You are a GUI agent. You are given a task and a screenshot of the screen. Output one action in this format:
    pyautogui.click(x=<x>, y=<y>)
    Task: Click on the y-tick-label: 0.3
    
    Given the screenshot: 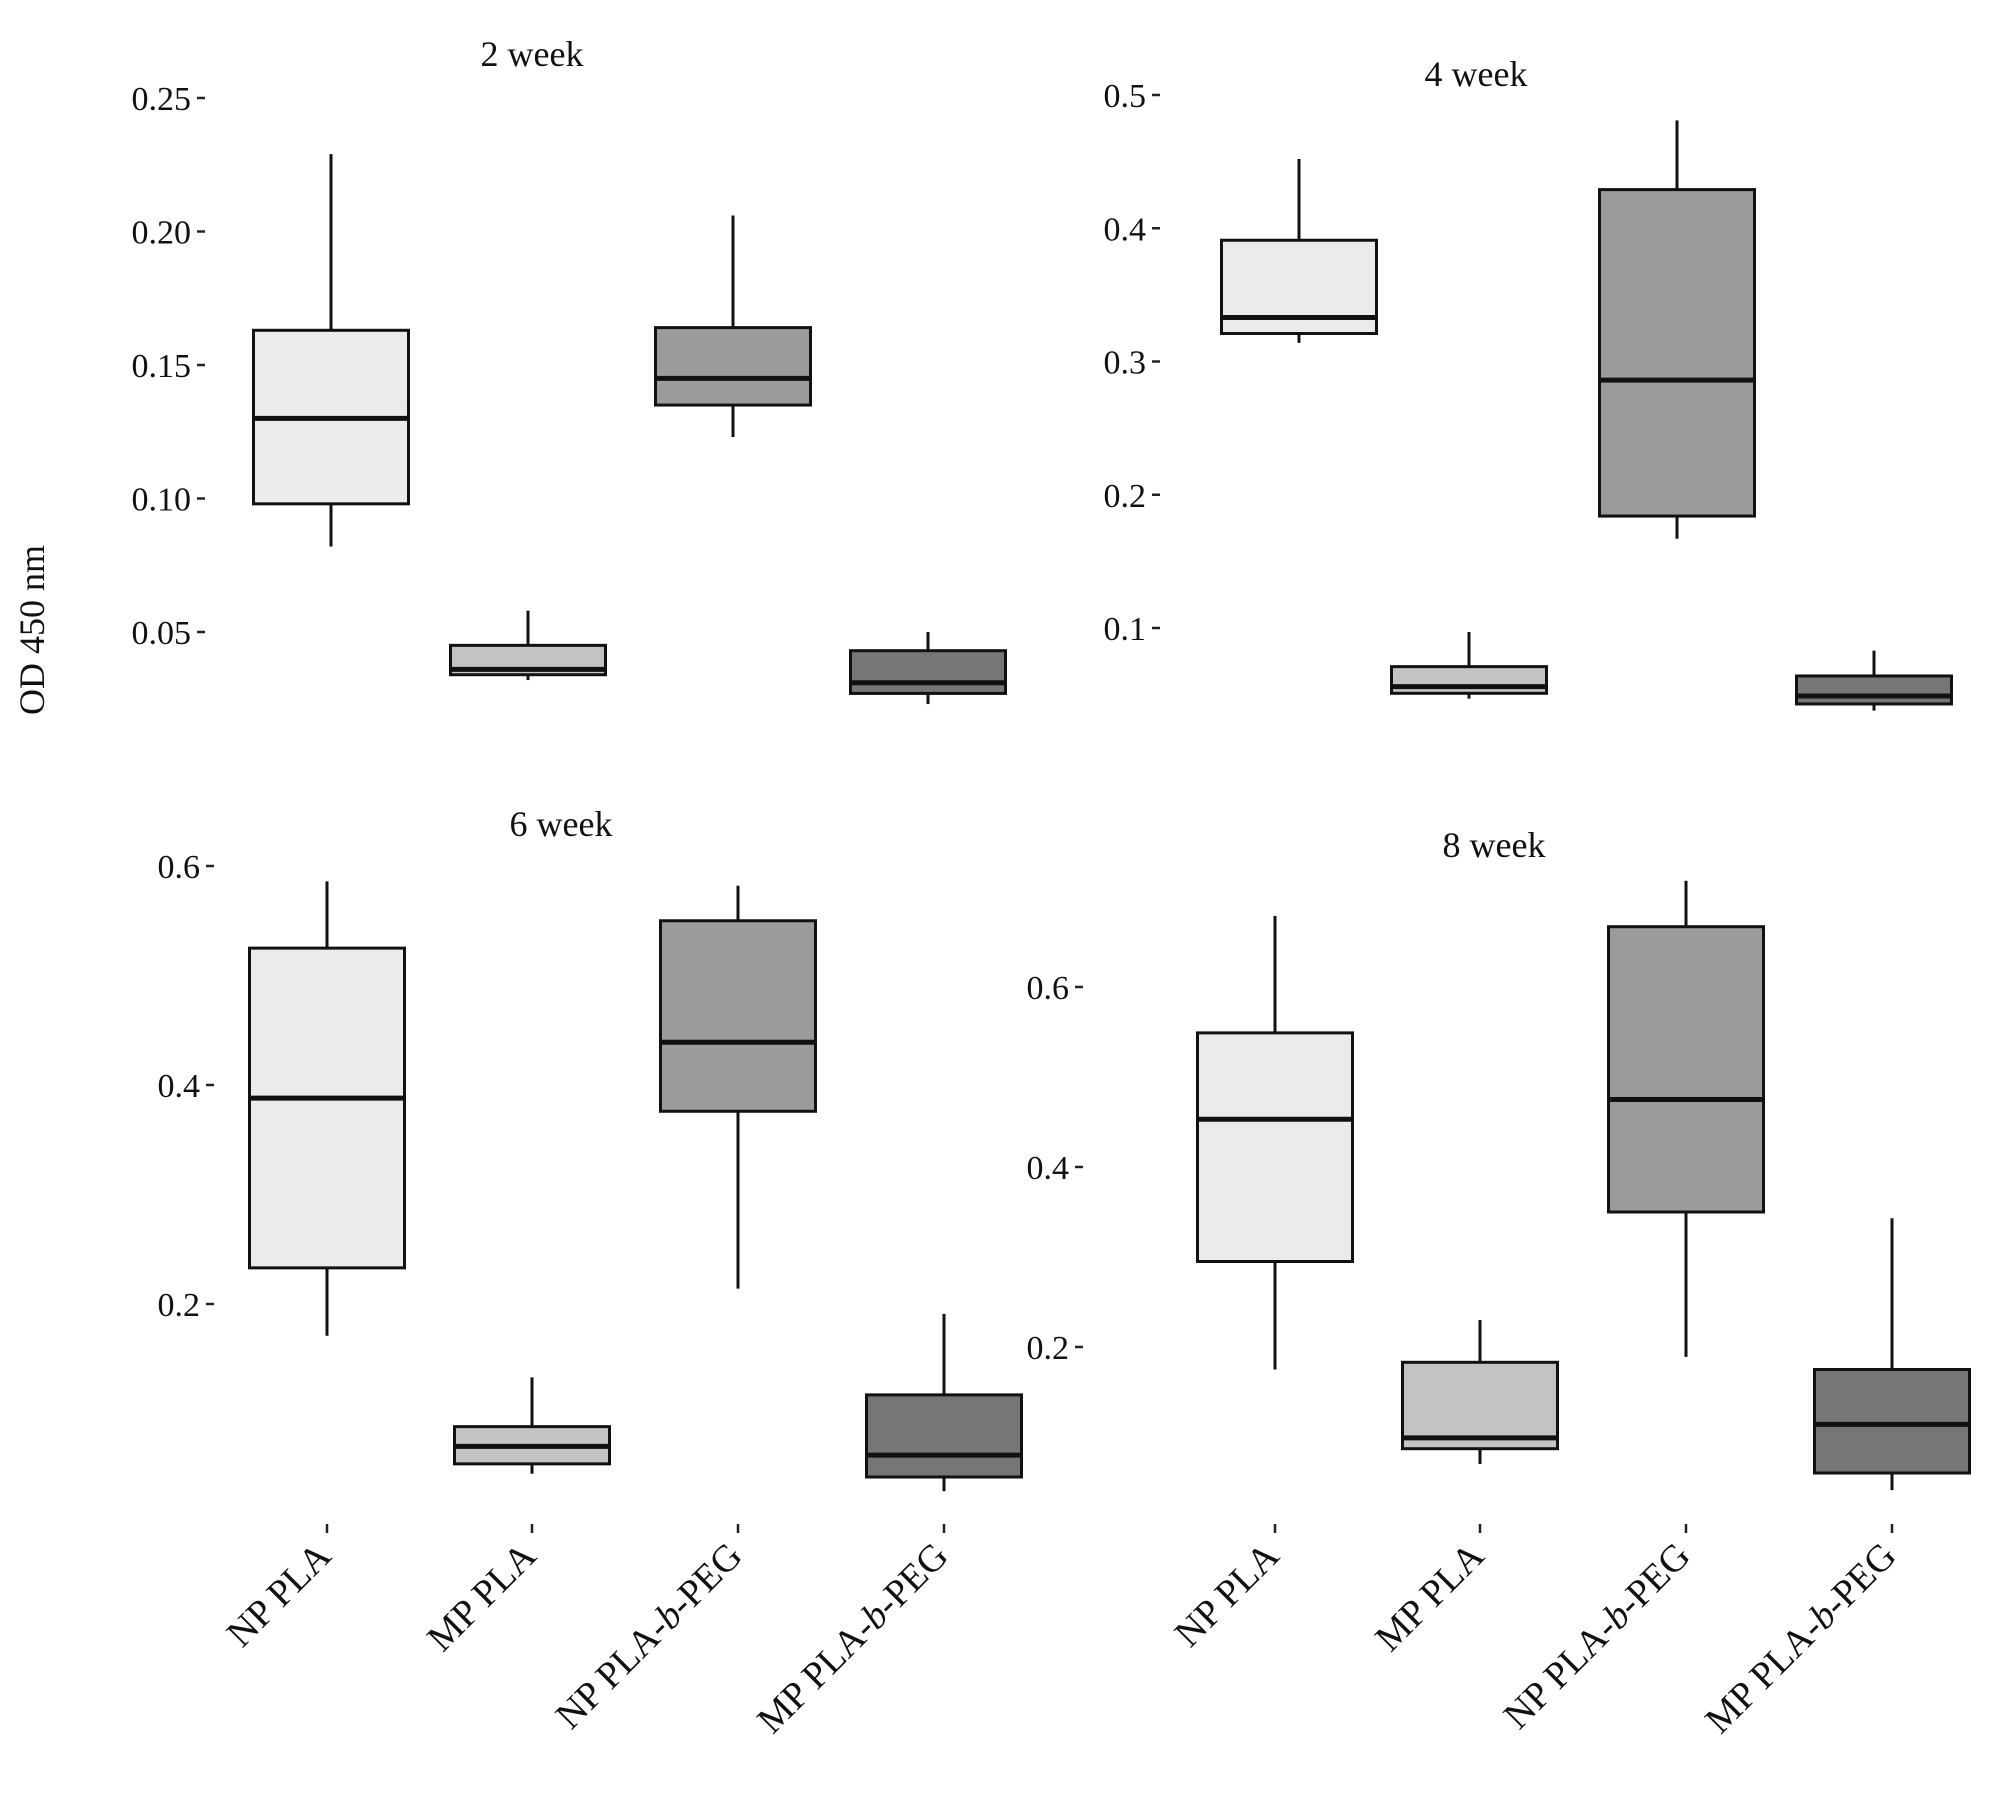 What is the action you would take?
    pyautogui.click(x=1125, y=363)
    